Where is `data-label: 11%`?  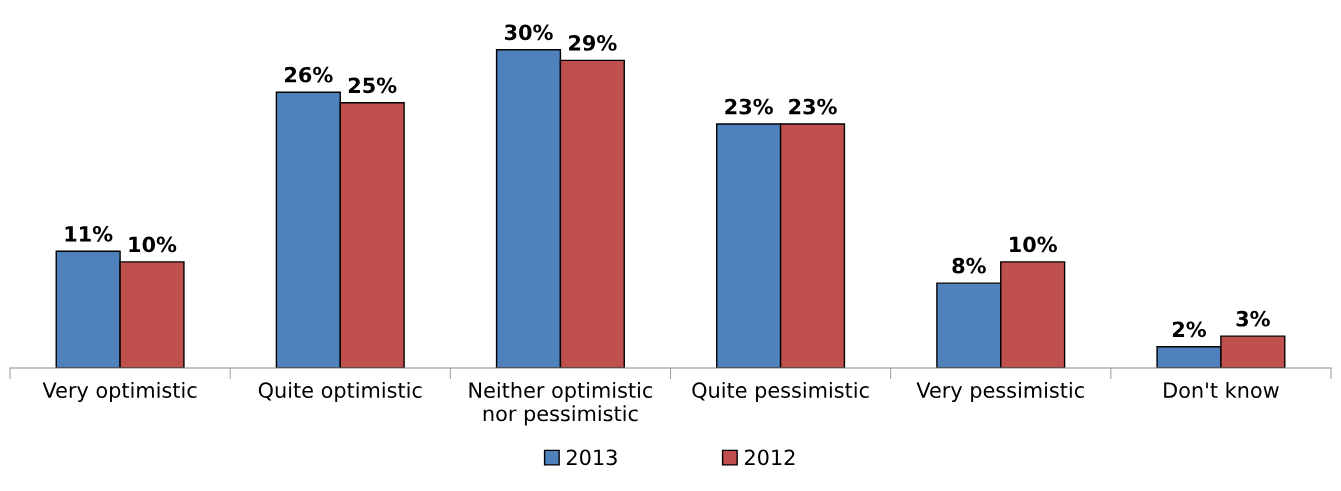 data-label: 11% is located at coordinates (89, 233).